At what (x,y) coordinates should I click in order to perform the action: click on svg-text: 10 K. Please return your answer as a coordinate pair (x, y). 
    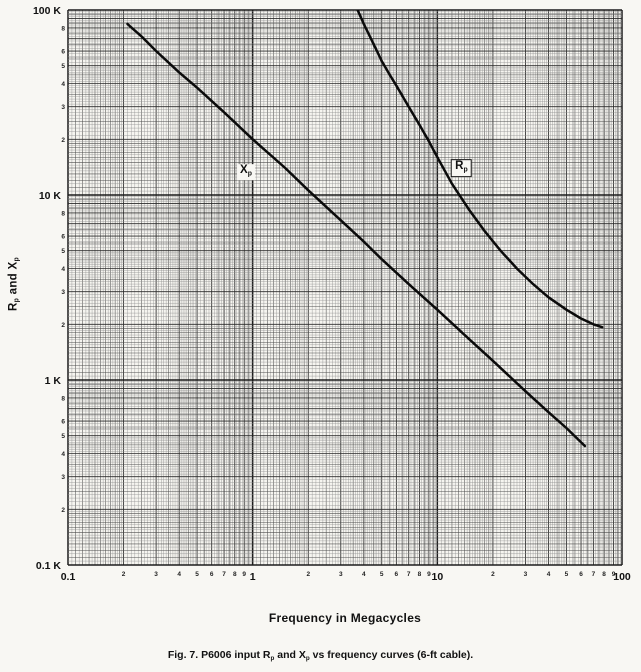
    Looking at the image, I should click on (50, 196).